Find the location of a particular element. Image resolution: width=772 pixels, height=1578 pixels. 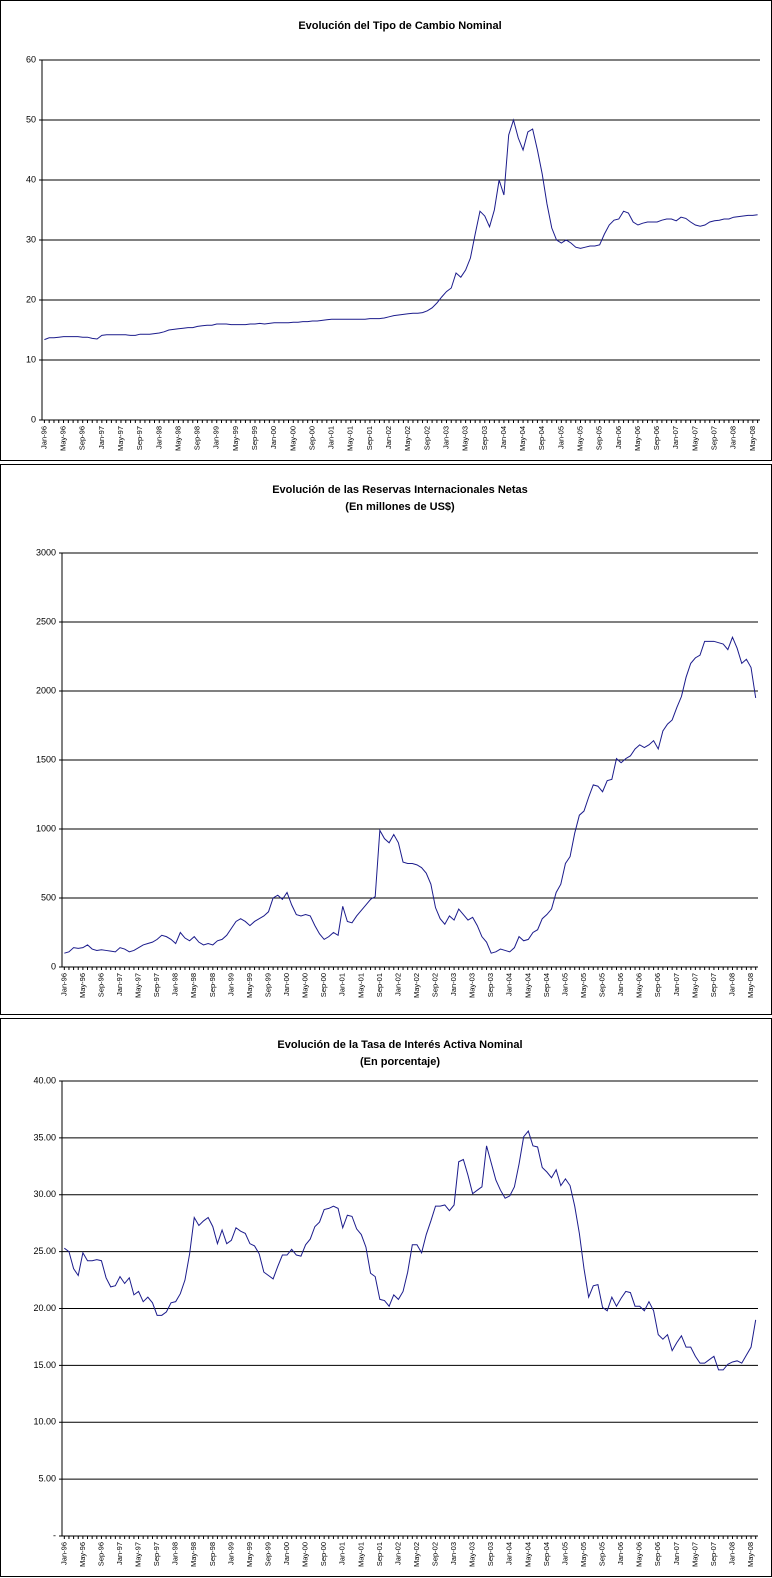

y-tick-label: 5.00 is located at coordinates (47, 1479).